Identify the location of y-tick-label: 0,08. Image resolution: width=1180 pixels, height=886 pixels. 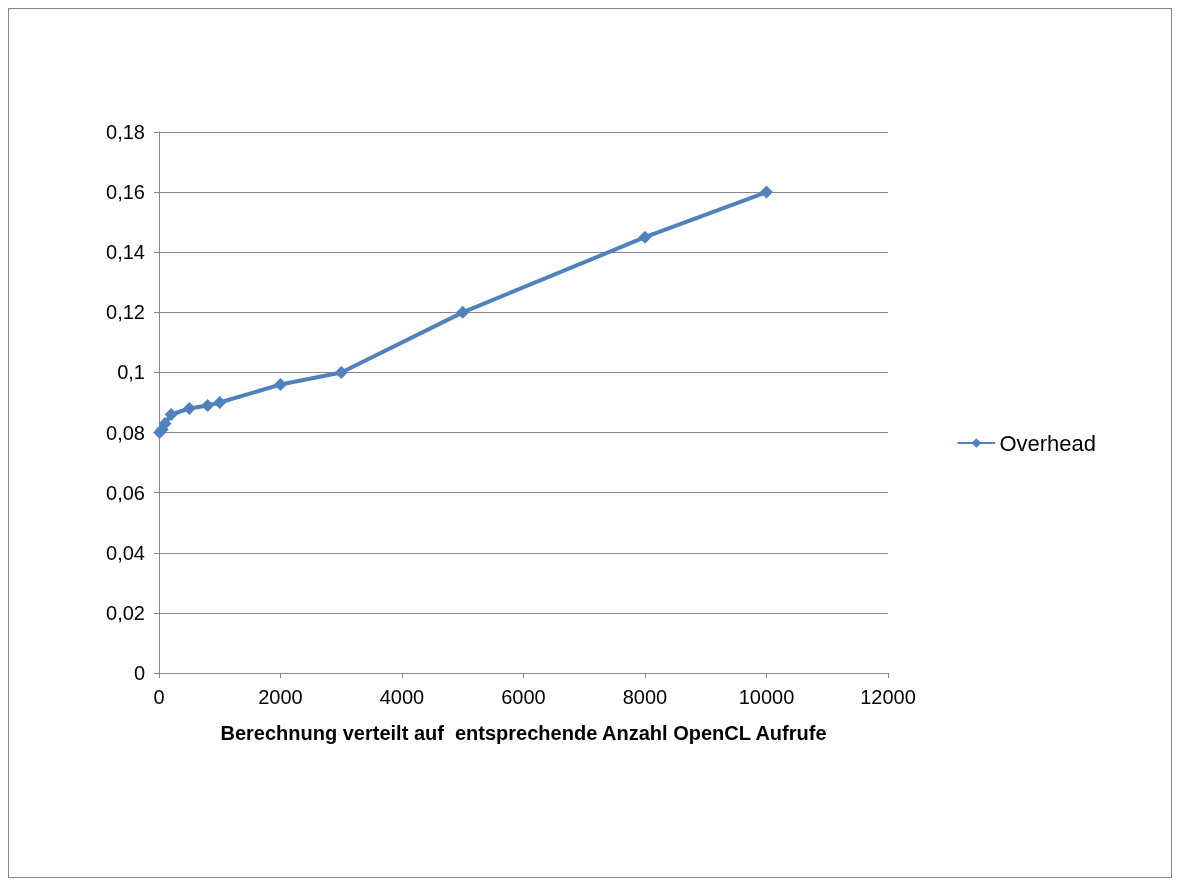
(125, 432).